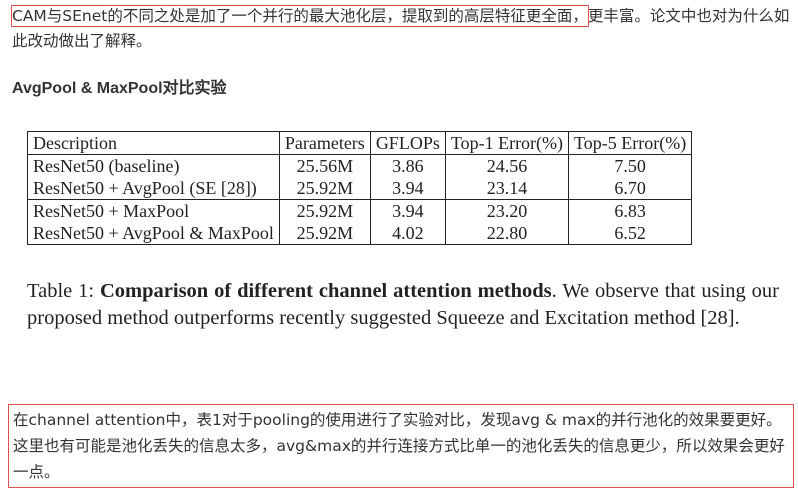 This screenshot has height=488, width=798. What do you see at coordinates (63, 291) in the screenshot?
I see `caption-prefix: Table 1:` at bounding box center [63, 291].